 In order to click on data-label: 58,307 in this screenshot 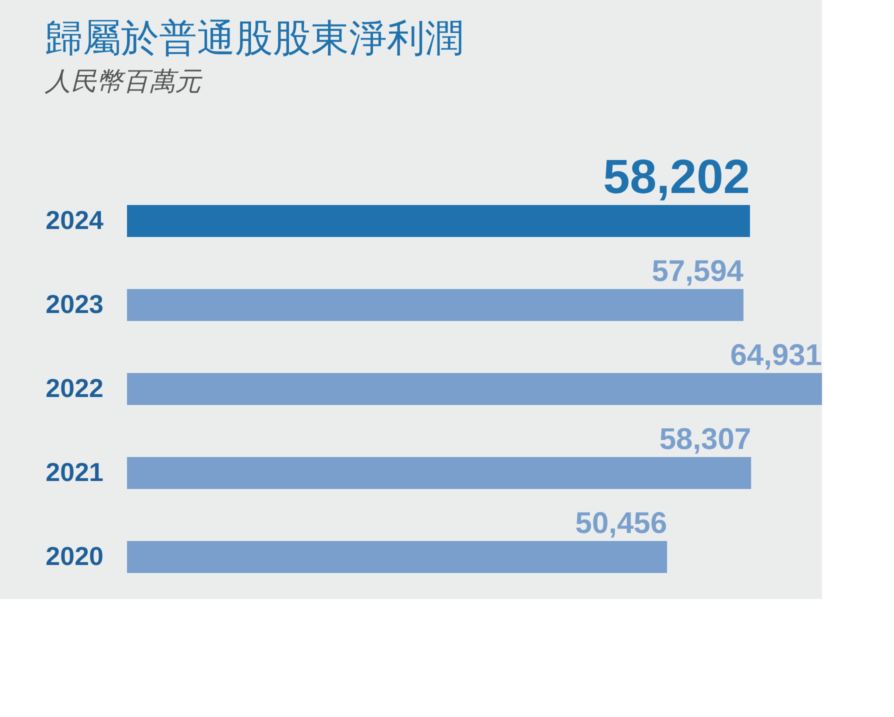, I will do `click(705, 439)`.